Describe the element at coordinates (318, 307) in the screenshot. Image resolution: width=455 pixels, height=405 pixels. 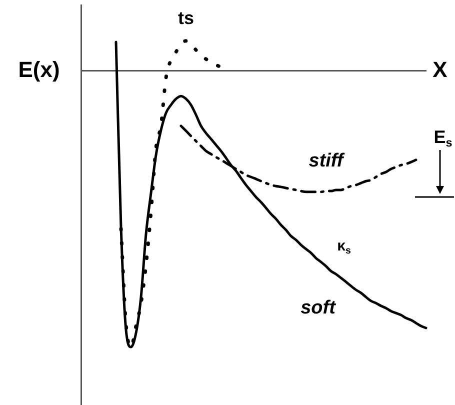
I see `series-label: soft` at that location.